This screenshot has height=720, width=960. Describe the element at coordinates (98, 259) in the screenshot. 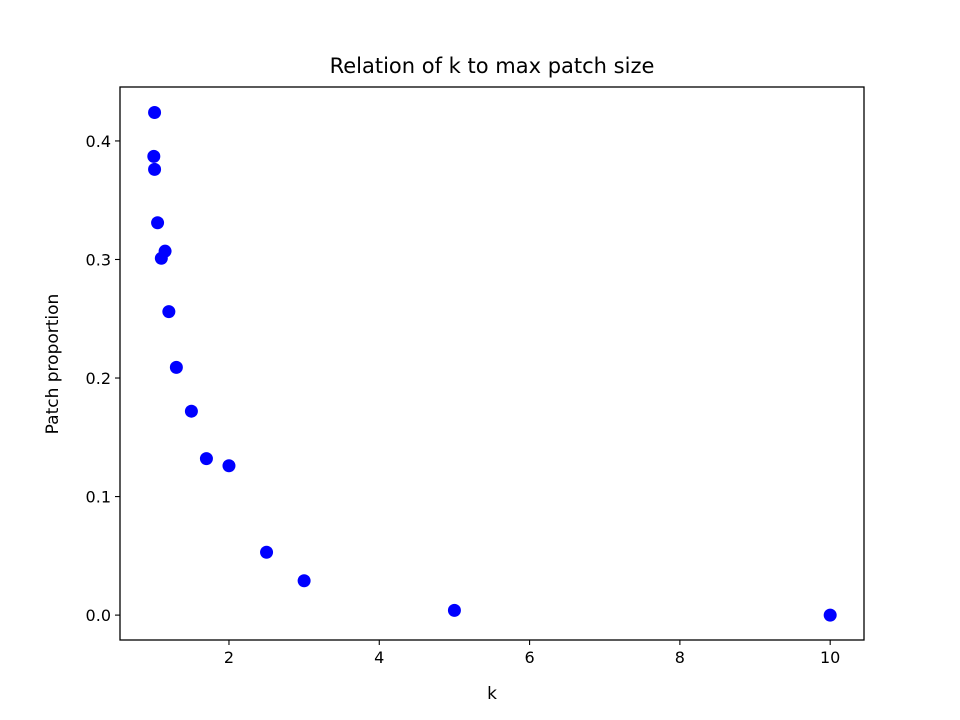

I see `y-tick-label: 0.3` at that location.